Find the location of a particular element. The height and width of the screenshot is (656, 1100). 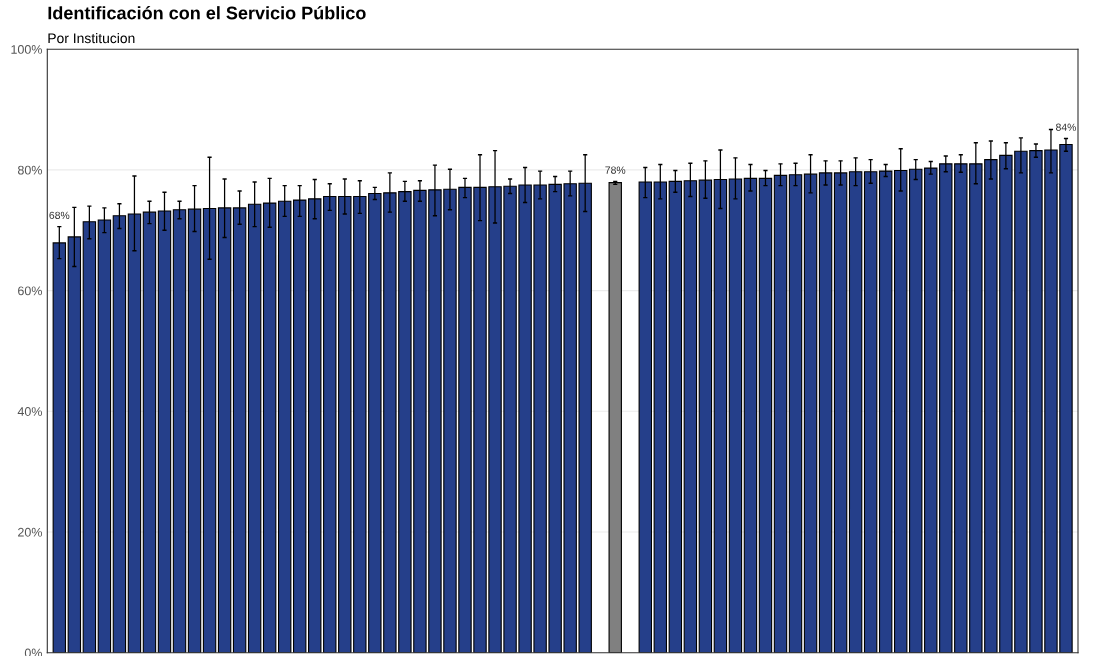

y-tick-label: 80% is located at coordinates (29, 170).